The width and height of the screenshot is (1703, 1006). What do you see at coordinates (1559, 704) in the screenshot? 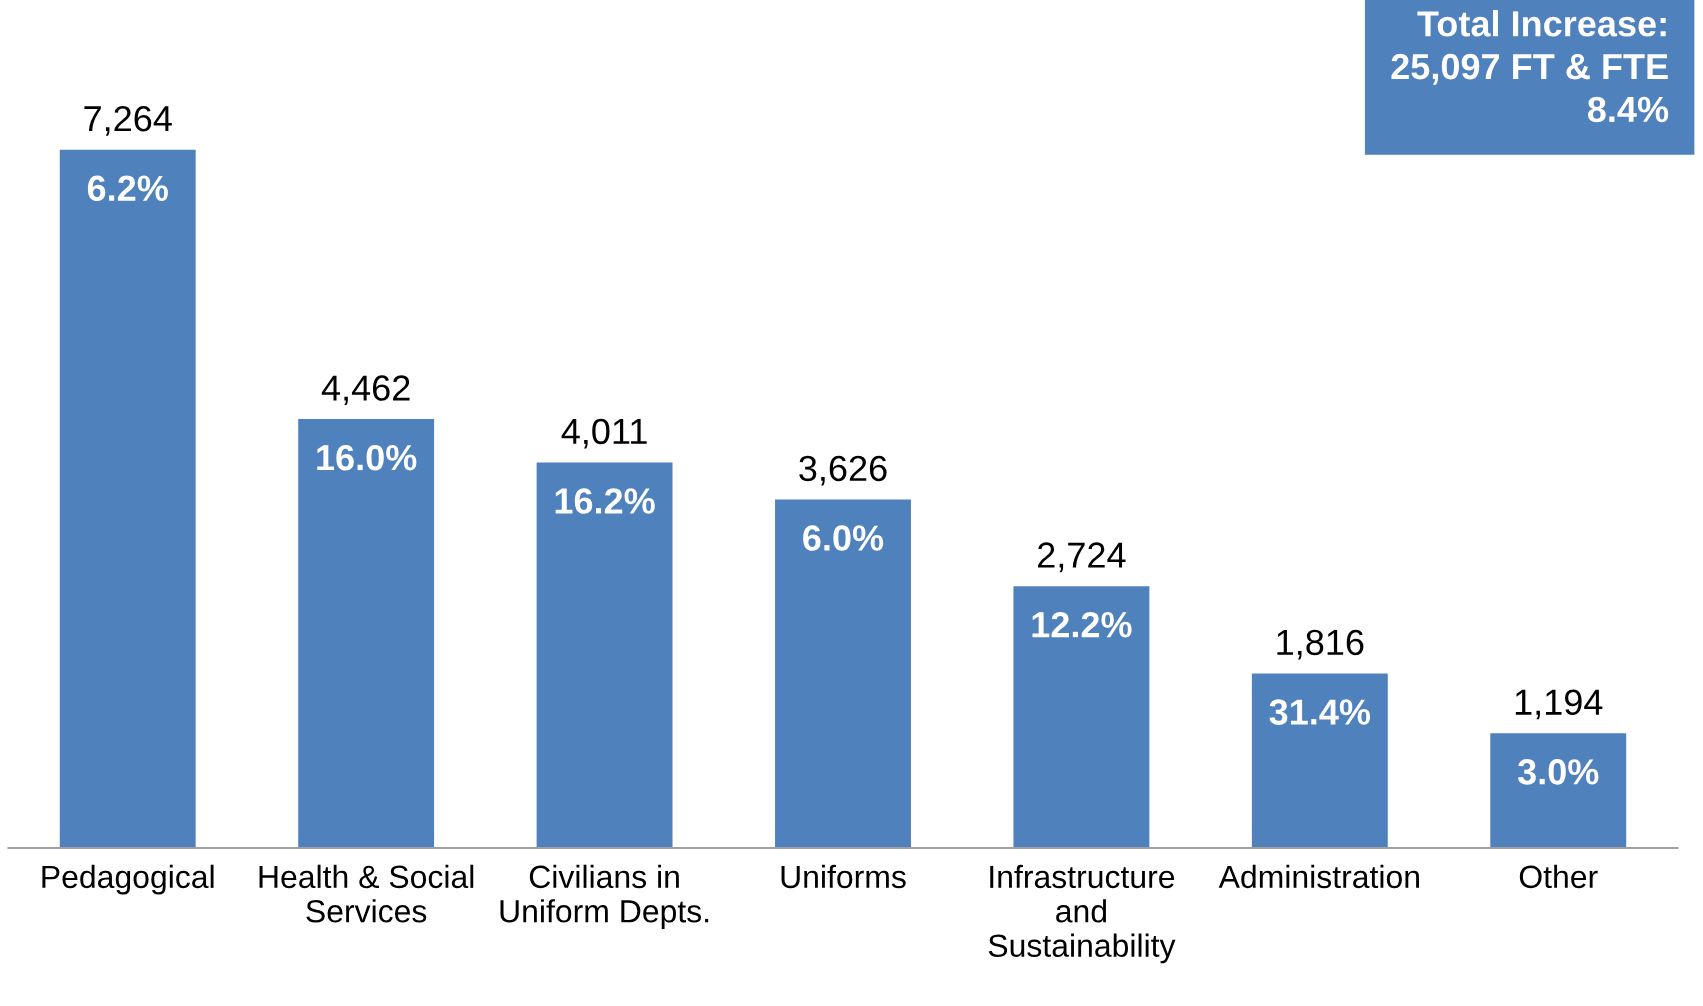
I see `data-label: 1,194` at bounding box center [1559, 704].